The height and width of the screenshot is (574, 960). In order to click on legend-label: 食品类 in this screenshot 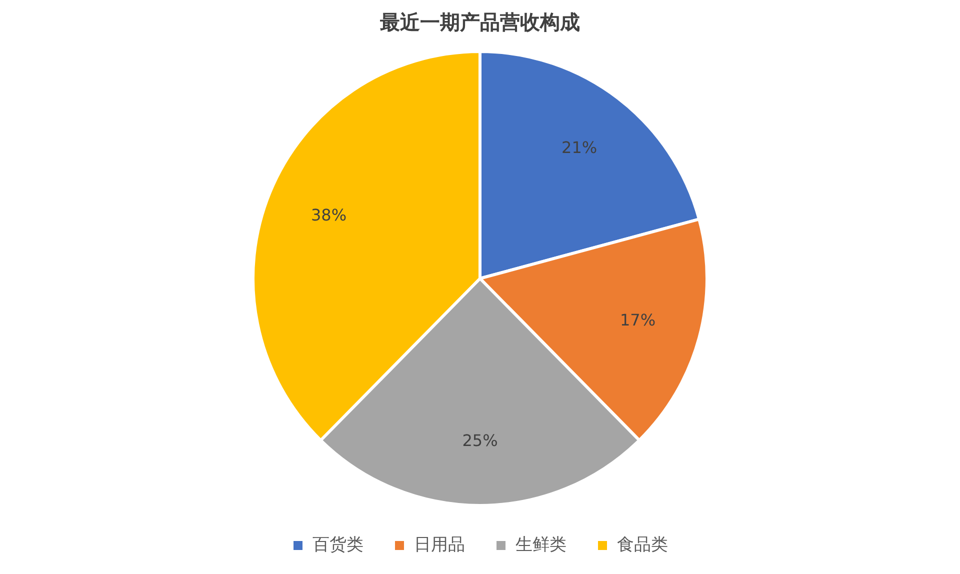, I will do `click(642, 544)`.